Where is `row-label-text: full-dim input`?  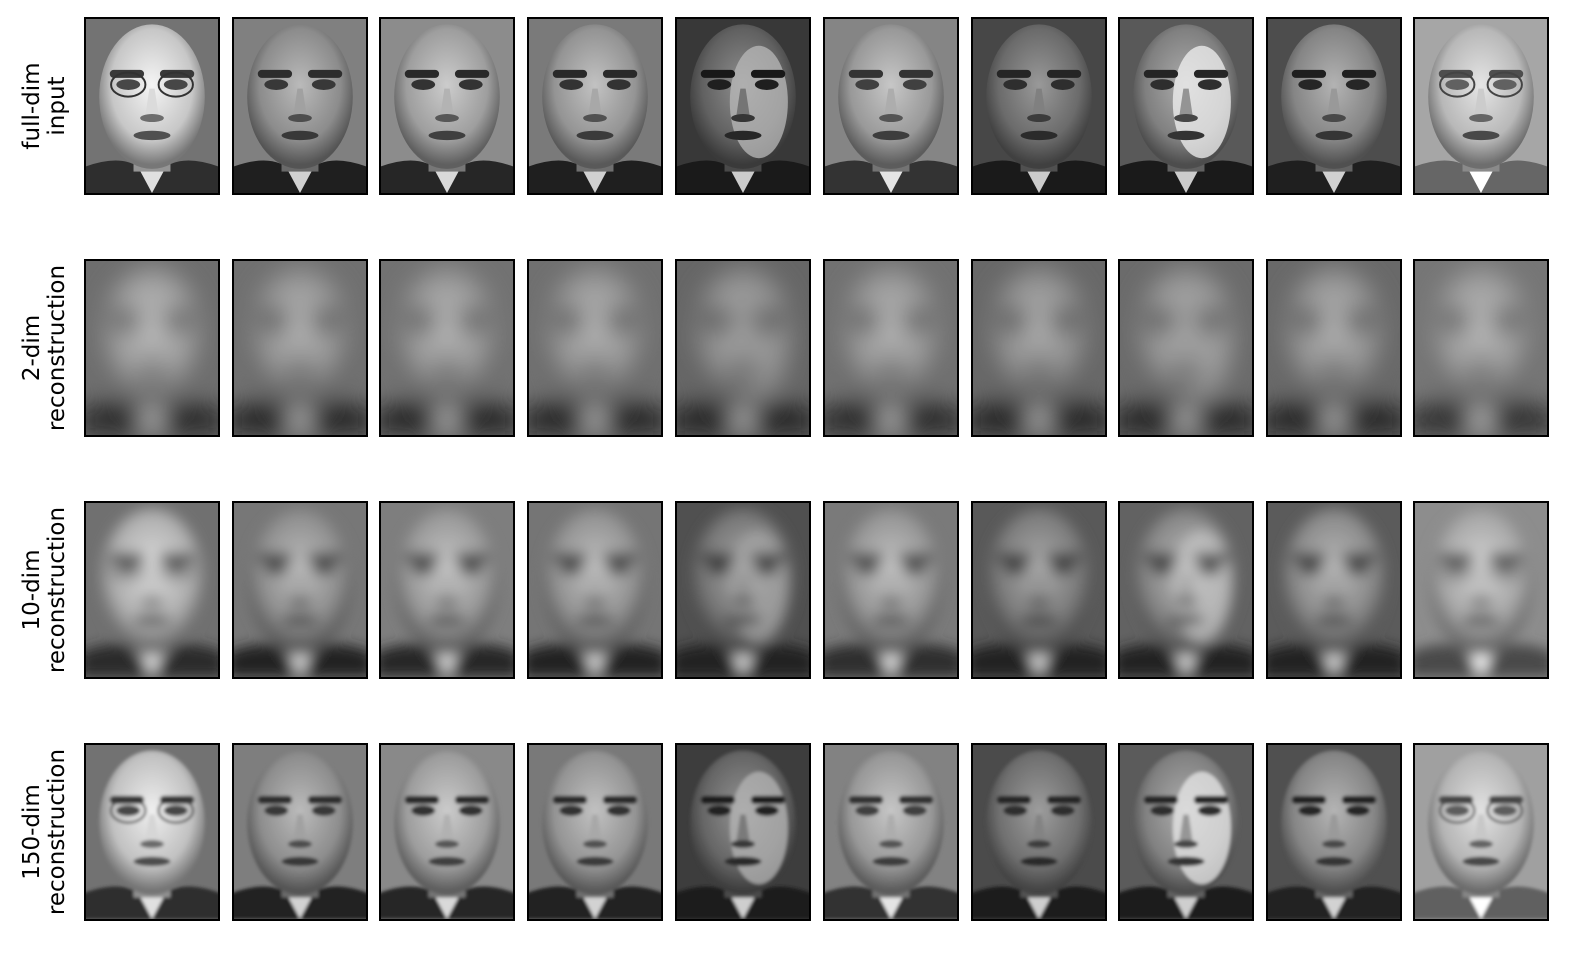
row-label-text: full-dim input is located at coordinates (44, 106).